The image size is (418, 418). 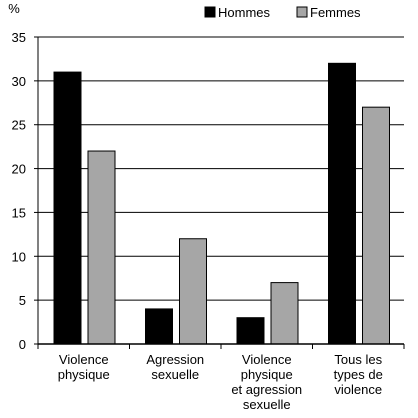 What do you see at coordinates (335, 12) in the screenshot?
I see `legend-label-femmes: Femmes` at bounding box center [335, 12].